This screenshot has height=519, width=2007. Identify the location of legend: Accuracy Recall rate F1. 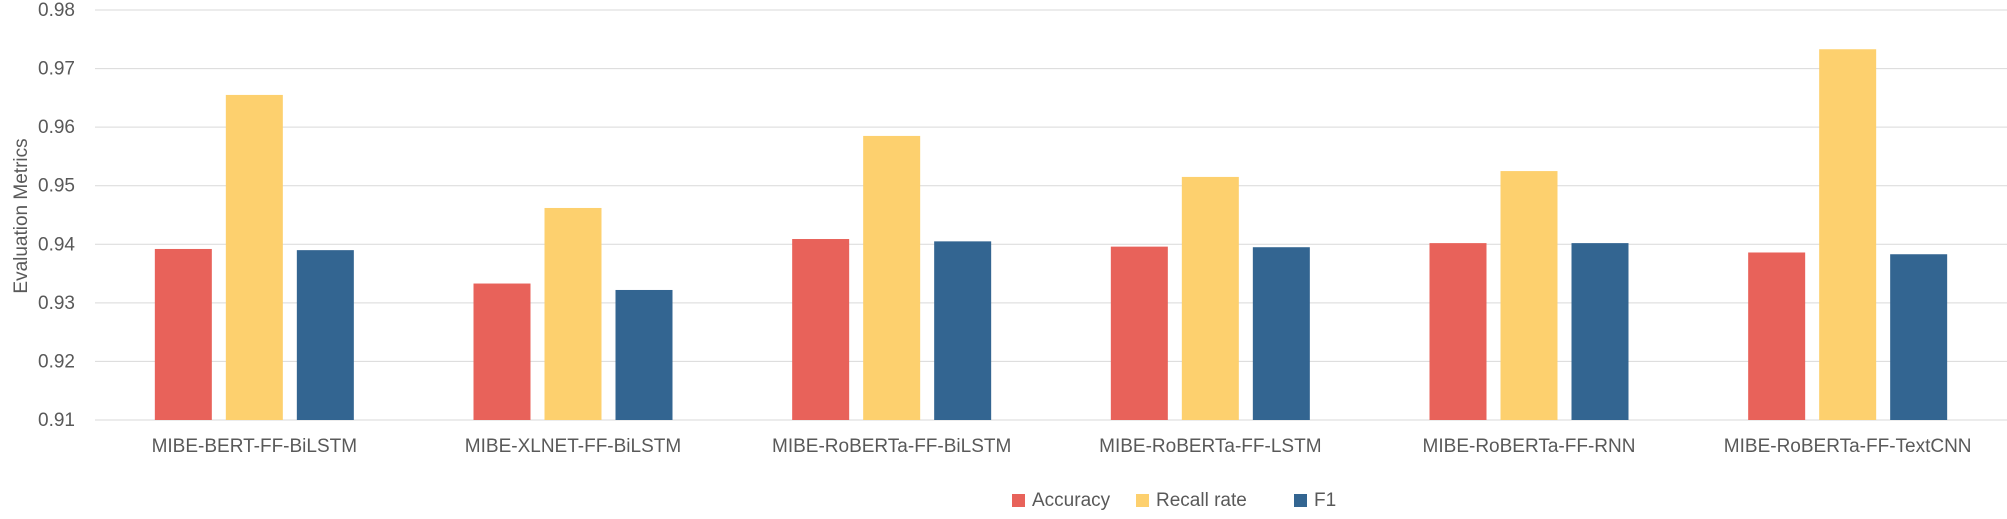
(1174, 500).